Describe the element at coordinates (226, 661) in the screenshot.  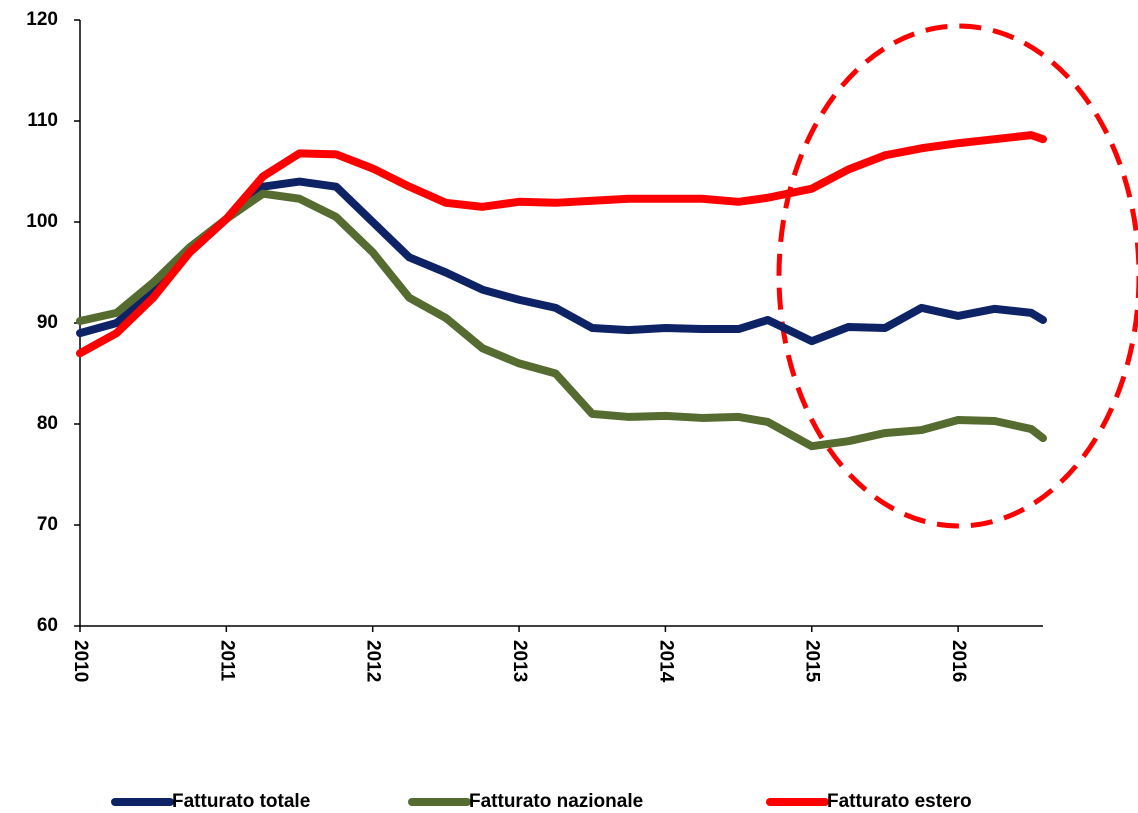
I see `x-tick-label: 2011` at that location.